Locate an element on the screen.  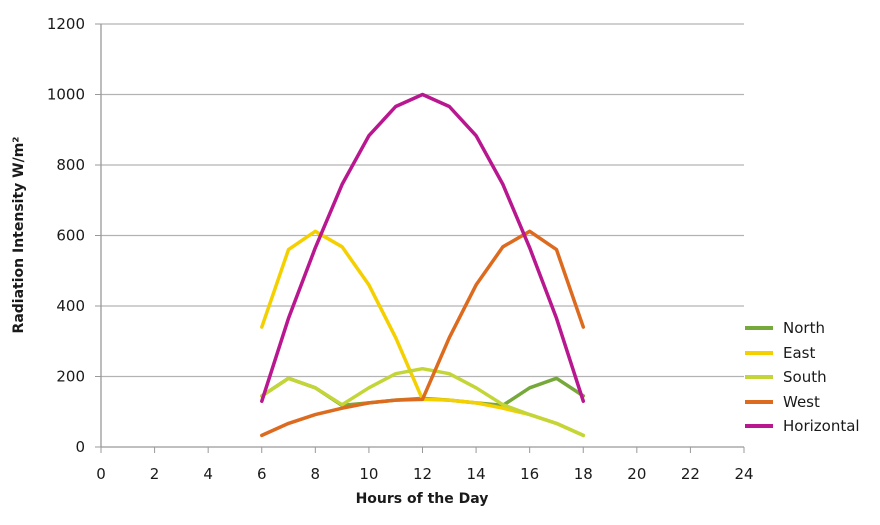
legend-label: East is located at coordinates (799, 352).